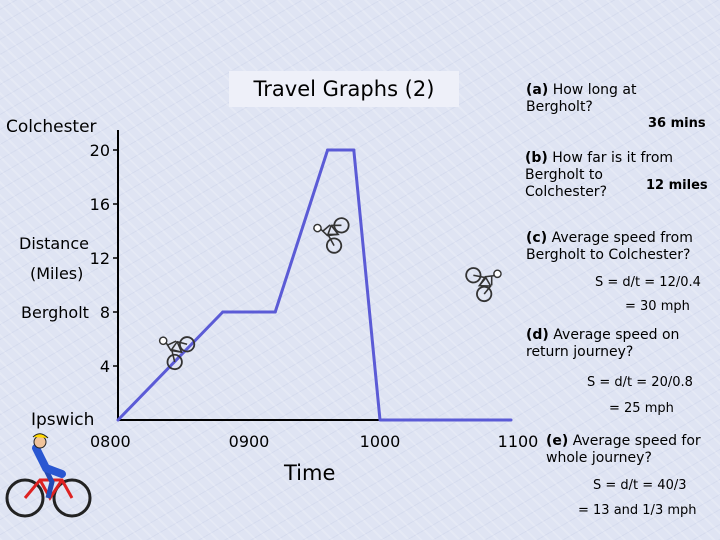 This screenshot has height=540, width=720. I want to click on label-colchester: Colchester, so click(51, 127).